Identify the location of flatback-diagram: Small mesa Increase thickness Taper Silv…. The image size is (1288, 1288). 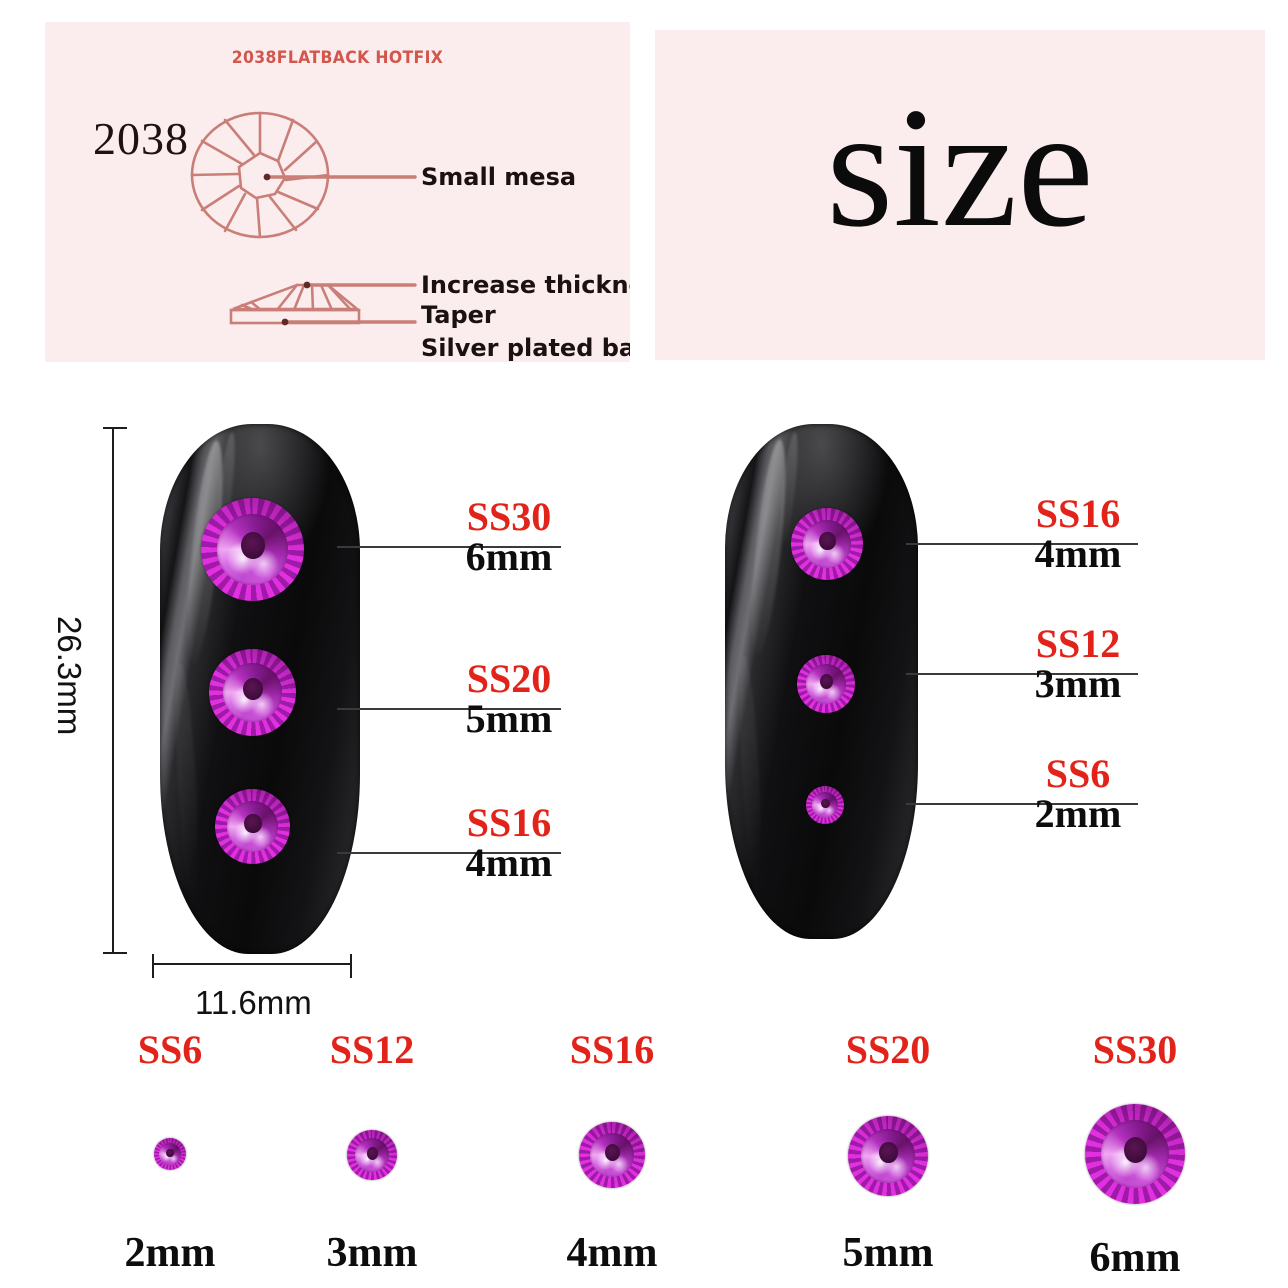
(410, 236).